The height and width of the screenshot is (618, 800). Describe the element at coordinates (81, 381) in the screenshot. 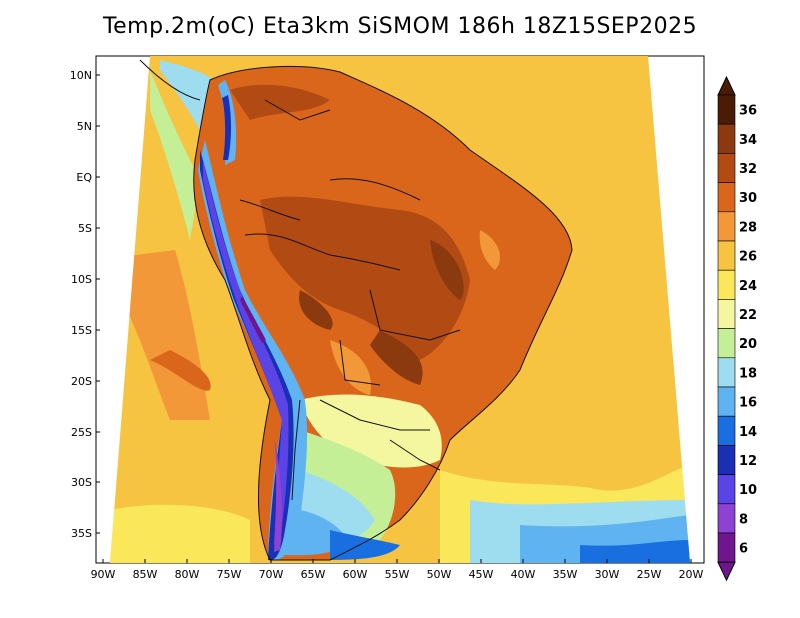

I see `lat-tick-label: 20S` at that location.